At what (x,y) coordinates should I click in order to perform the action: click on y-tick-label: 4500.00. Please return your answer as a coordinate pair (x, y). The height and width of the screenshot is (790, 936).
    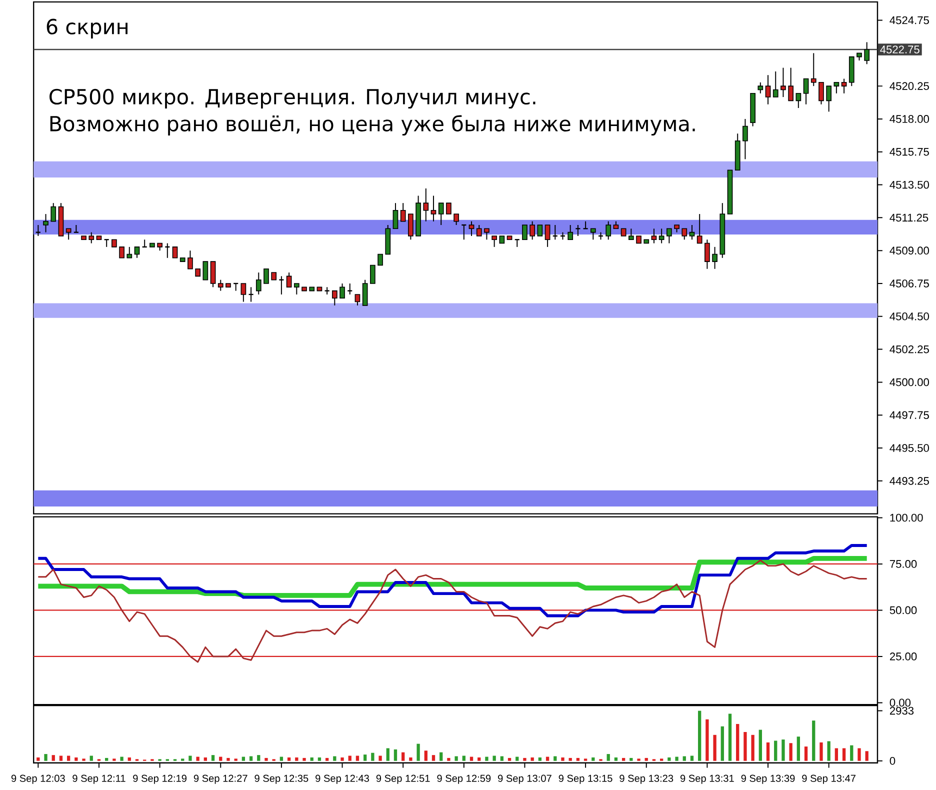
    Looking at the image, I should click on (909, 382).